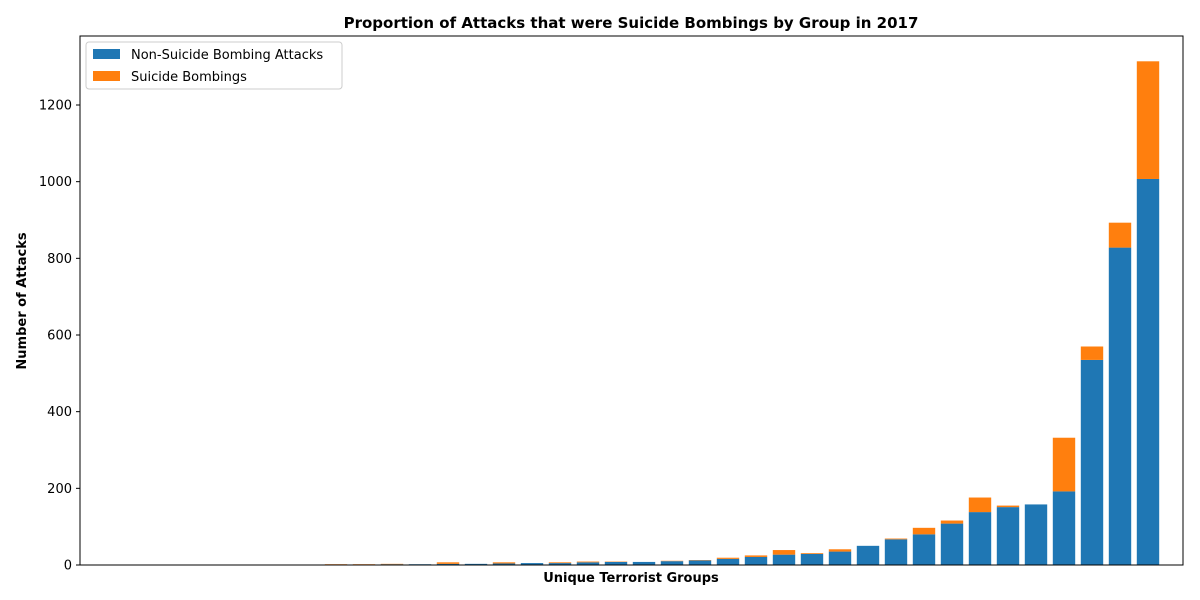  I want to click on legend-swatch-suicide, so click(106, 76).